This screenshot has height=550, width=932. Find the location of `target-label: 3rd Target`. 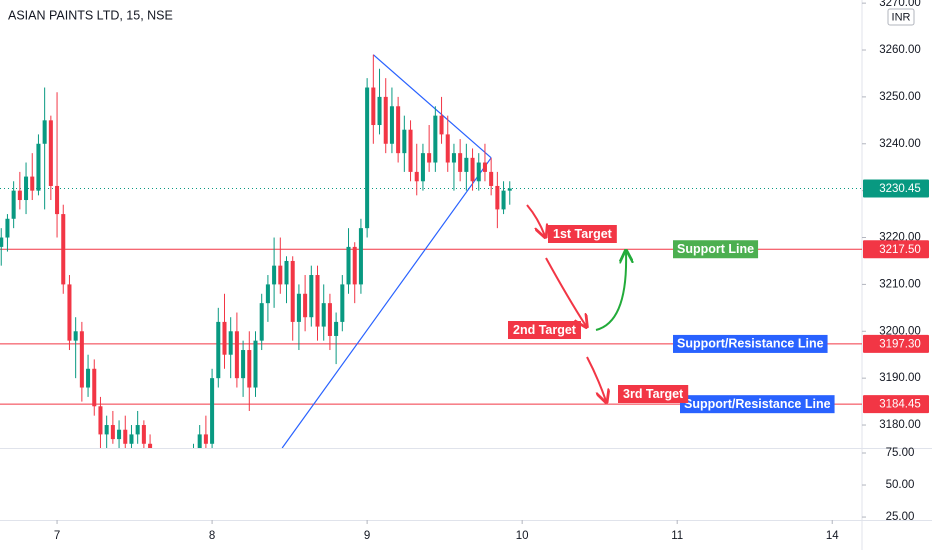

target-label: 3rd Target is located at coordinates (653, 394).